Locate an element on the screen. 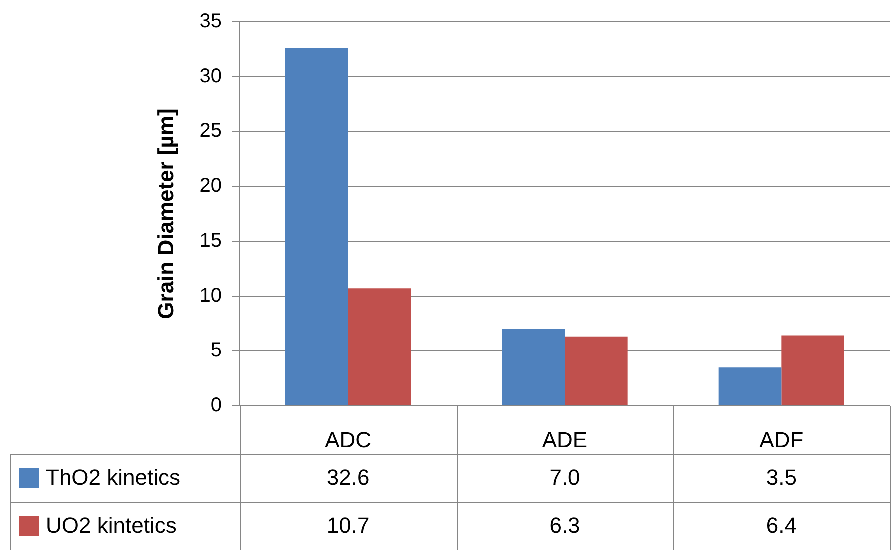 The height and width of the screenshot is (550, 891). y-tick-label: 35 is located at coordinates (211, 21).